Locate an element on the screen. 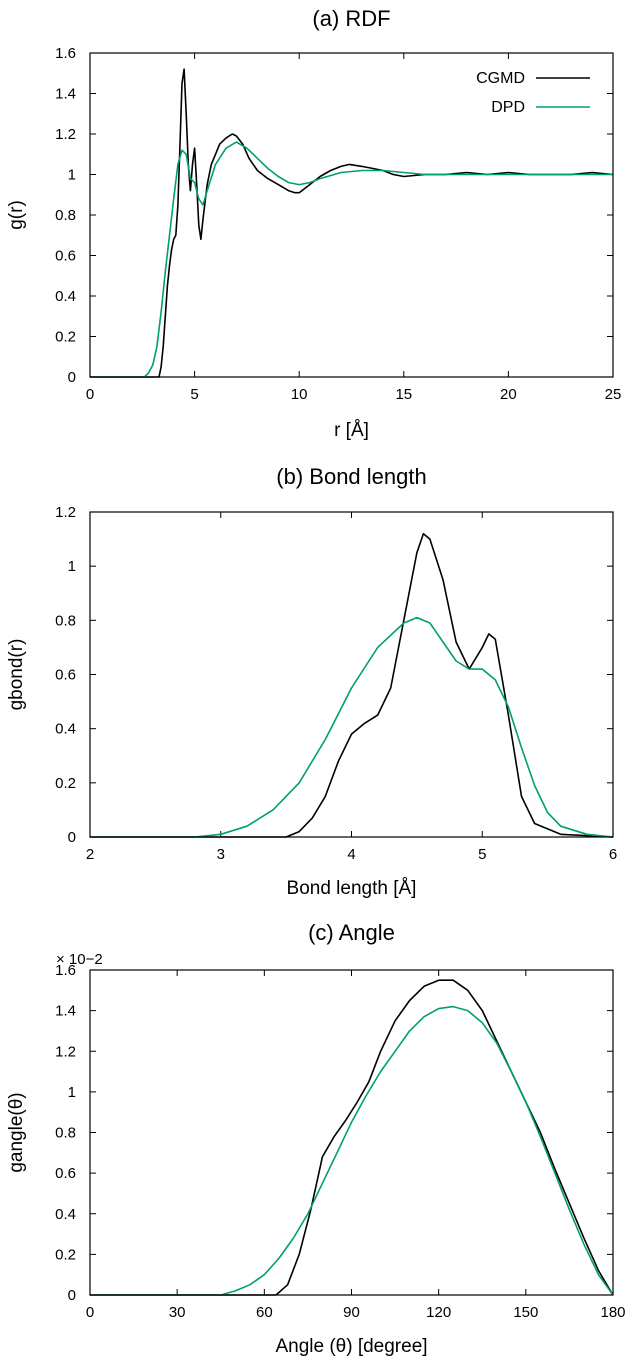 The height and width of the screenshot is (1365, 633). x-tick-label: 120 is located at coordinates (438, 1312).